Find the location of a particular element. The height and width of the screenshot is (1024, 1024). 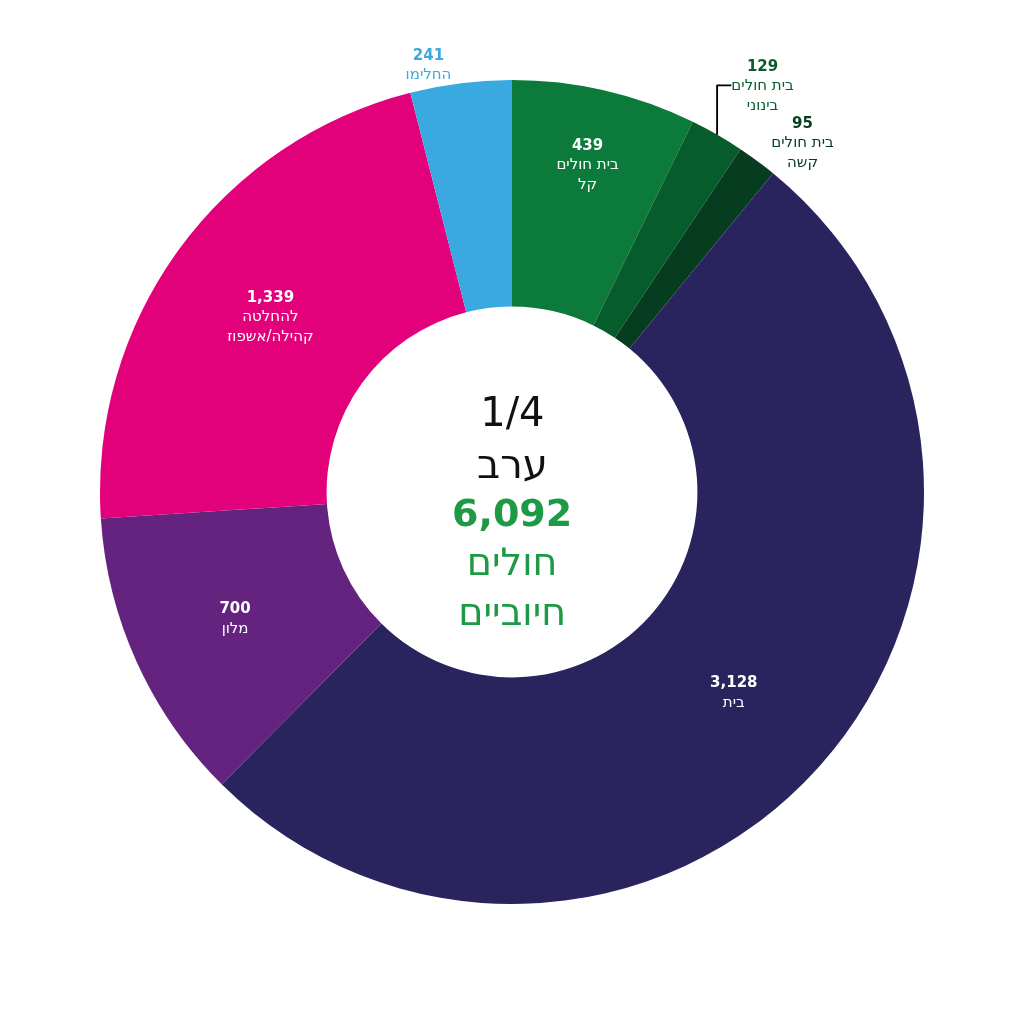

slice-label: החלימו is located at coordinates (428, 74).